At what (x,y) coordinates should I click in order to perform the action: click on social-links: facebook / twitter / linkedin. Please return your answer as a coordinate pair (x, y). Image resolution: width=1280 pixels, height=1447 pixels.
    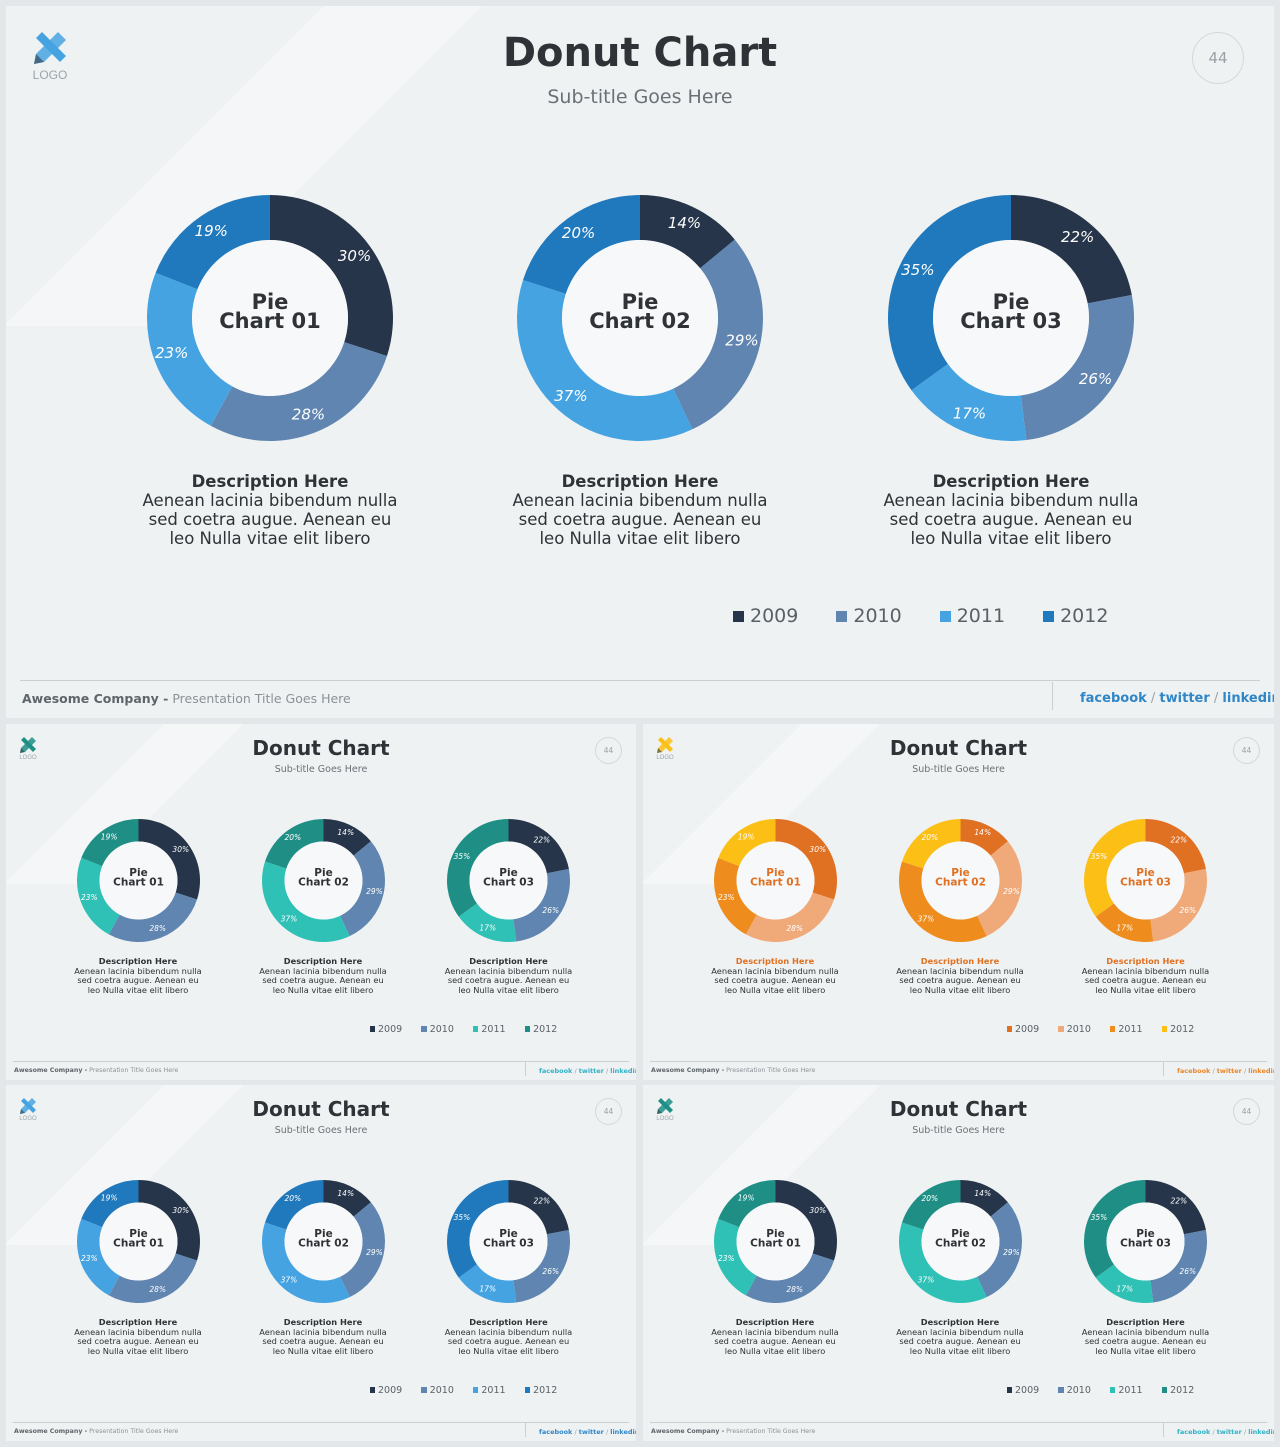
    Looking at the image, I should click on (587, 1432).